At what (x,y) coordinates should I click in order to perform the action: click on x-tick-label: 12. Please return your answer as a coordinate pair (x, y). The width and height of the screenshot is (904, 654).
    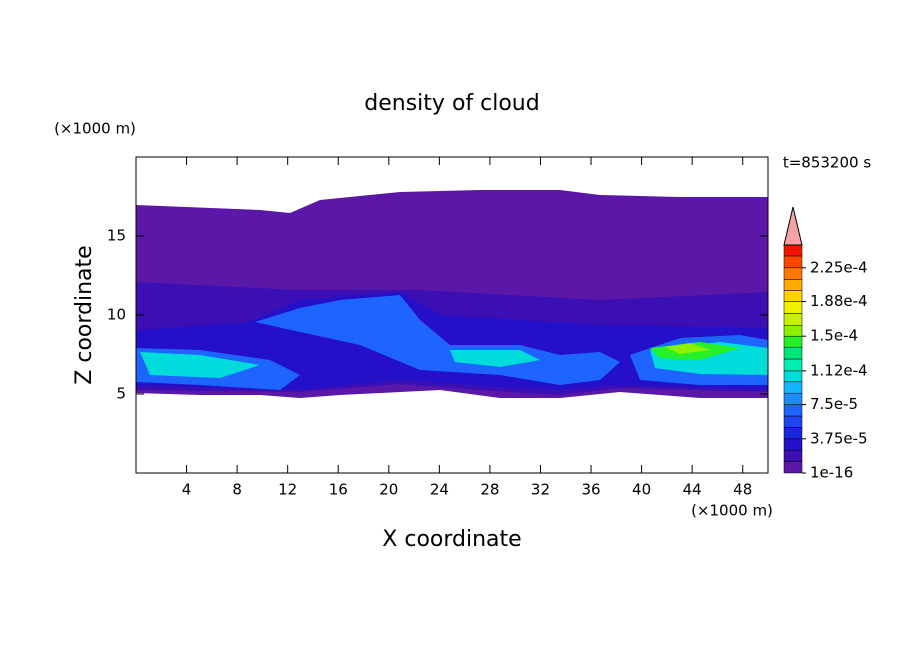
    Looking at the image, I should click on (287, 490).